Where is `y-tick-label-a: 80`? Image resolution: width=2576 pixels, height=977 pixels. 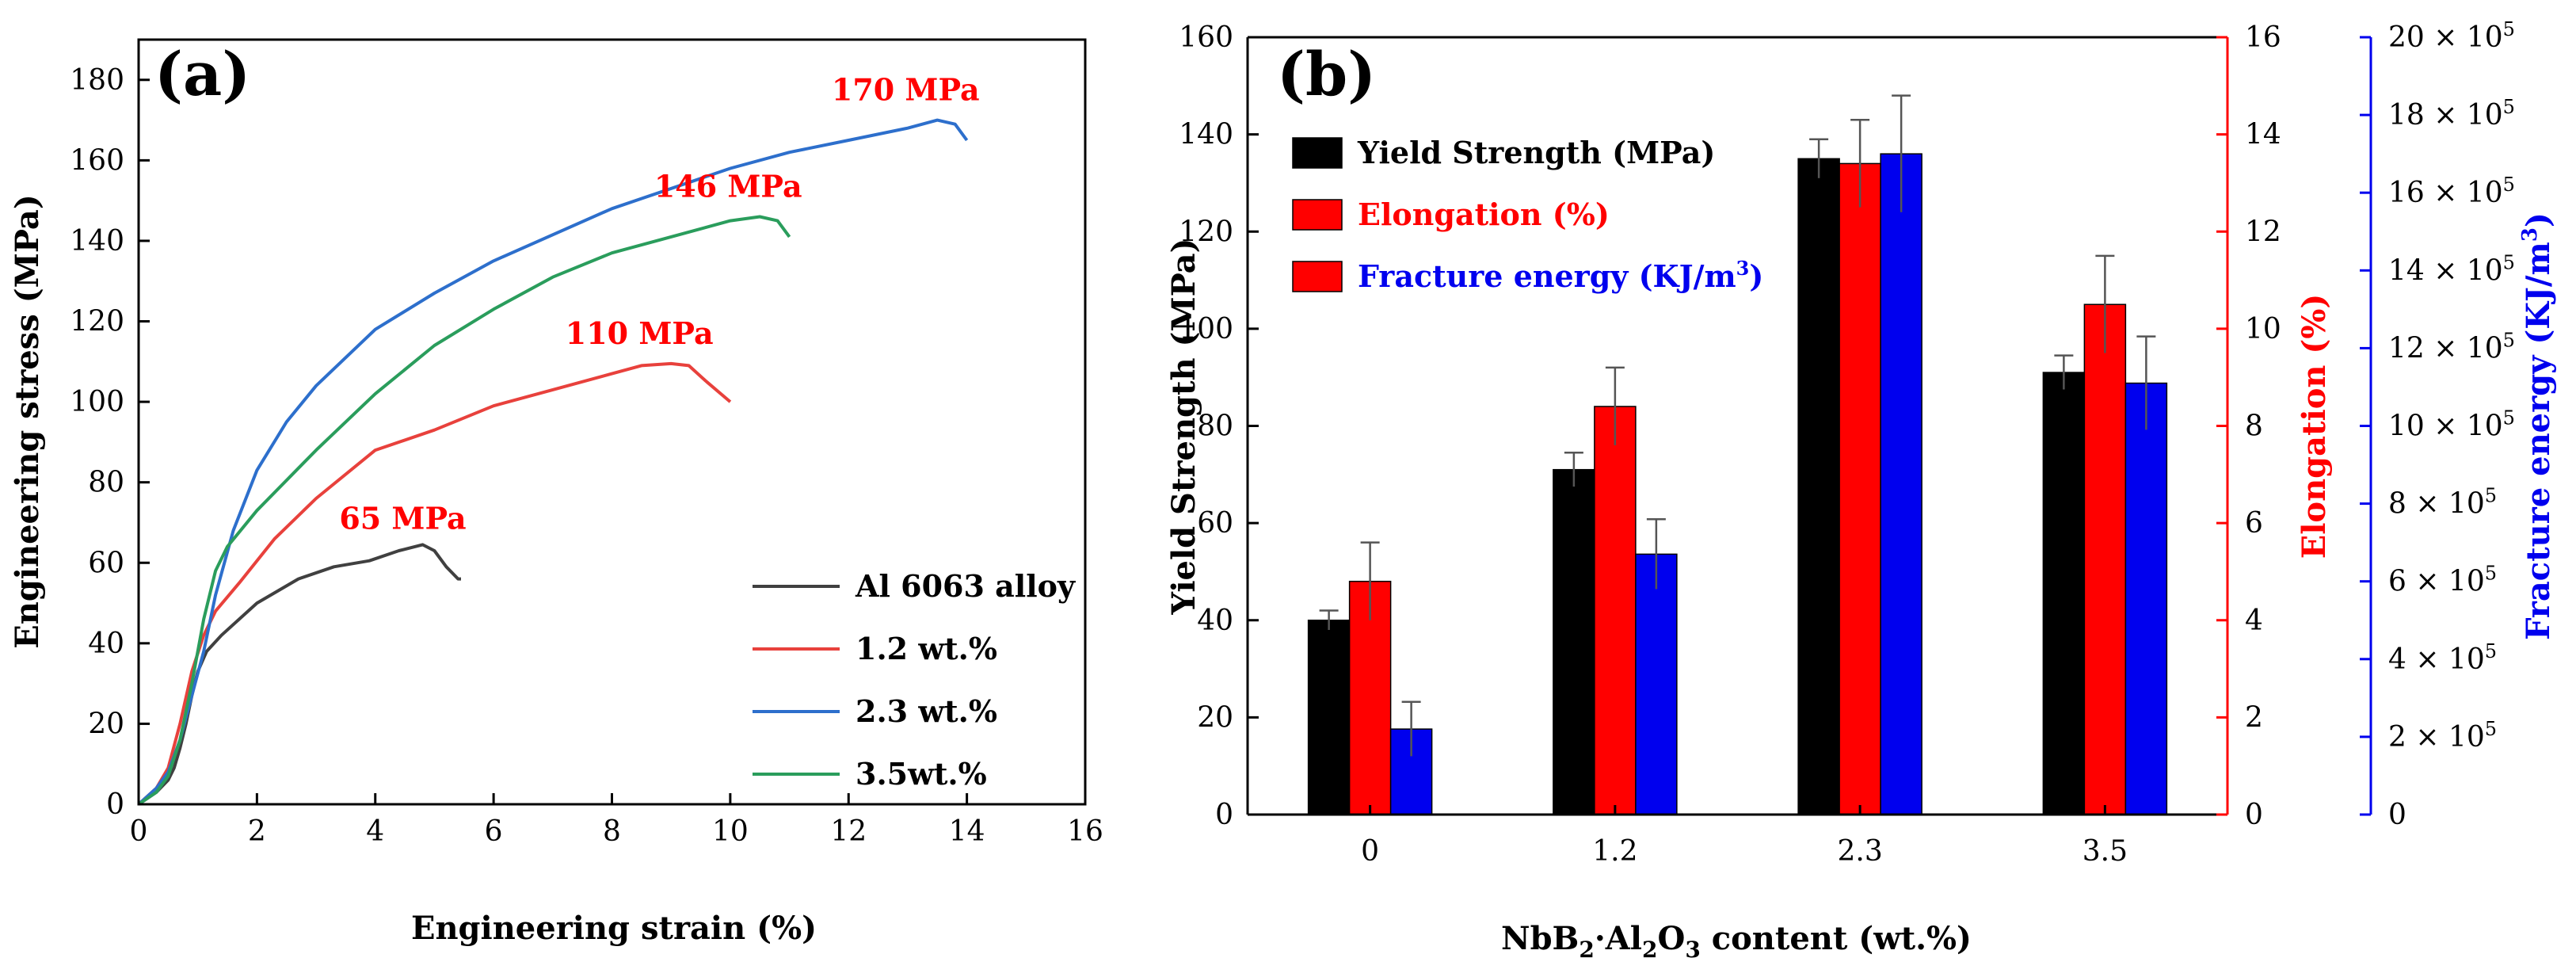 y-tick-label-a: 80 is located at coordinates (106, 483).